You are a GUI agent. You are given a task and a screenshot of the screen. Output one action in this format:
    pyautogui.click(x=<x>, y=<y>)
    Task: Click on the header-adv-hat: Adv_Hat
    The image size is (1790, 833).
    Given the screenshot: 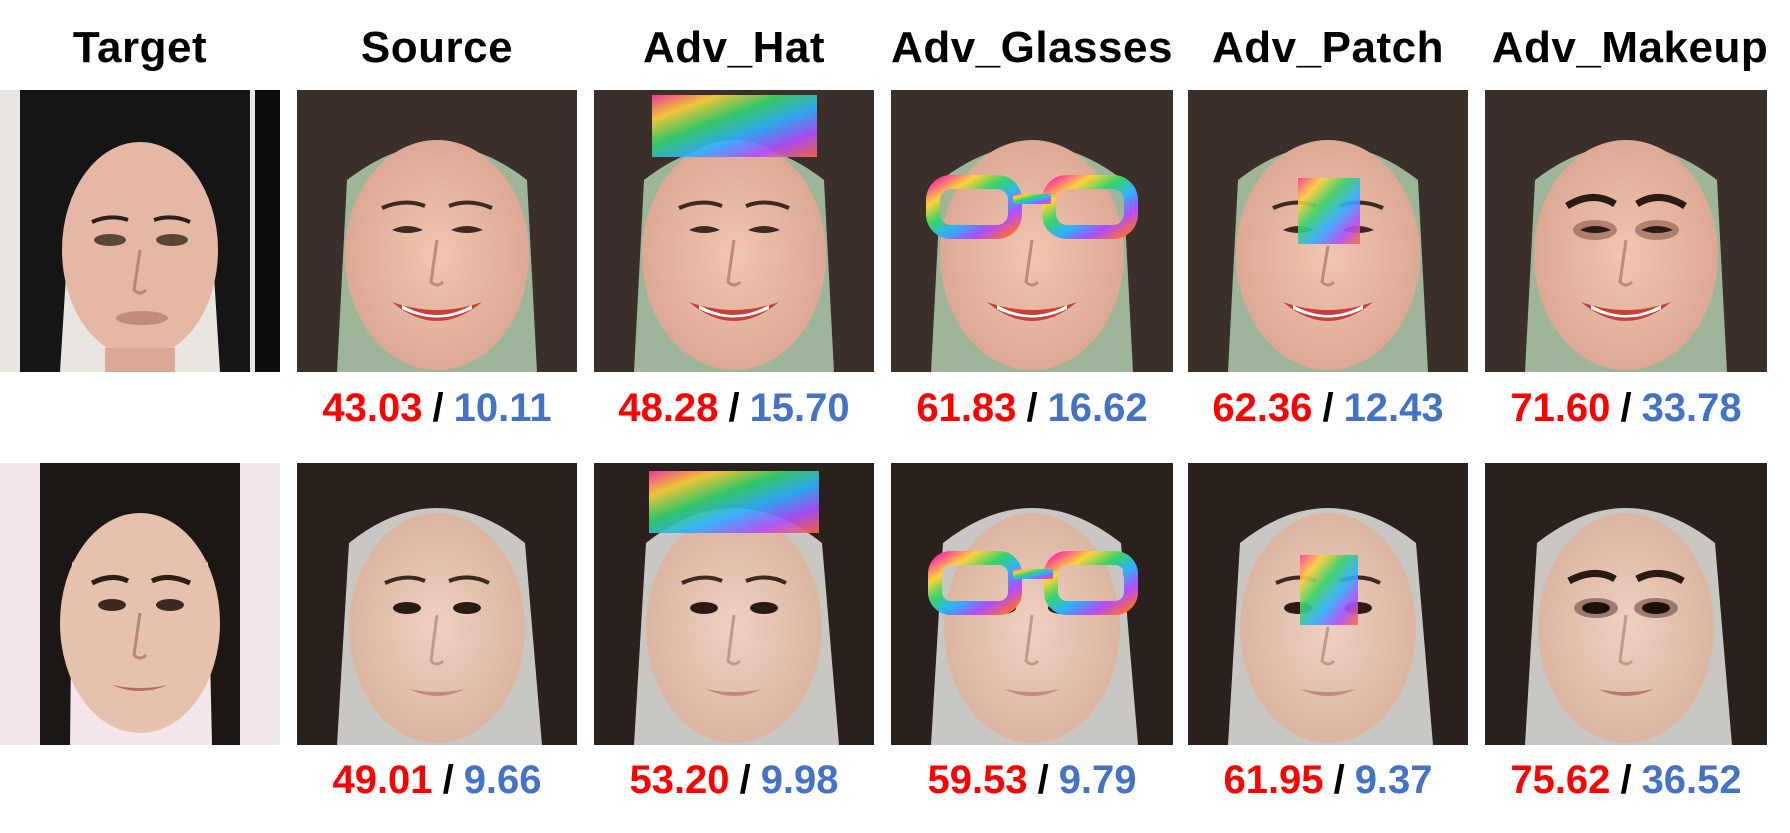 What is the action you would take?
    pyautogui.click(x=734, y=47)
    